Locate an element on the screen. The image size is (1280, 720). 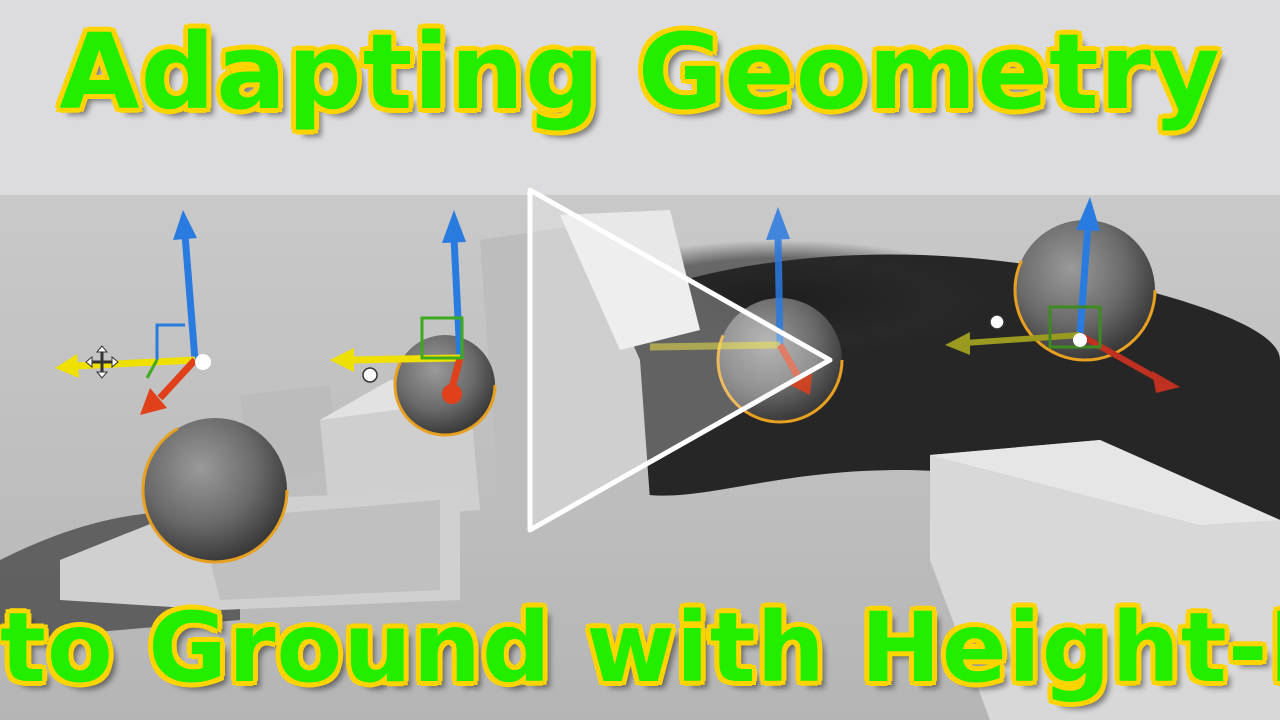
move-cross-icon is located at coordinates (102, 362).